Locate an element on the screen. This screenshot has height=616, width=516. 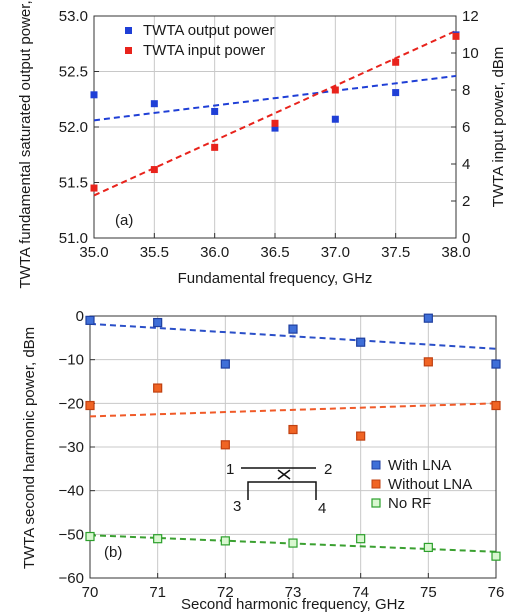
panel-a-legend: TWTA output power TWTA input power is located at coordinates (199, 40).